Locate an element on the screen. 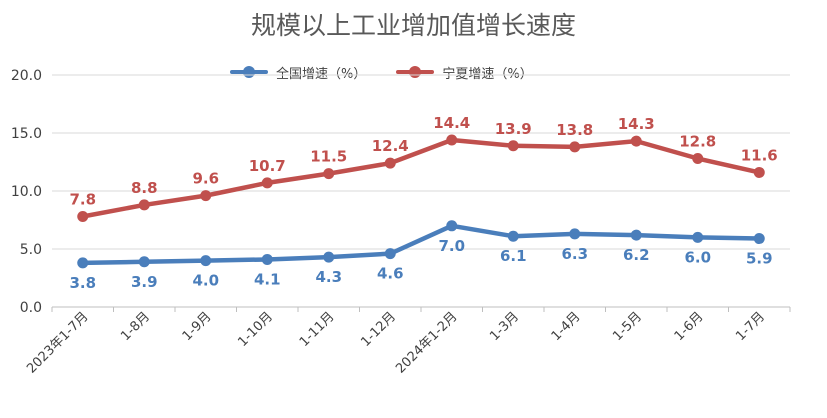  y-axis: 0.0 5.0 10.0 15.0 20.0 is located at coordinates (26, 192).